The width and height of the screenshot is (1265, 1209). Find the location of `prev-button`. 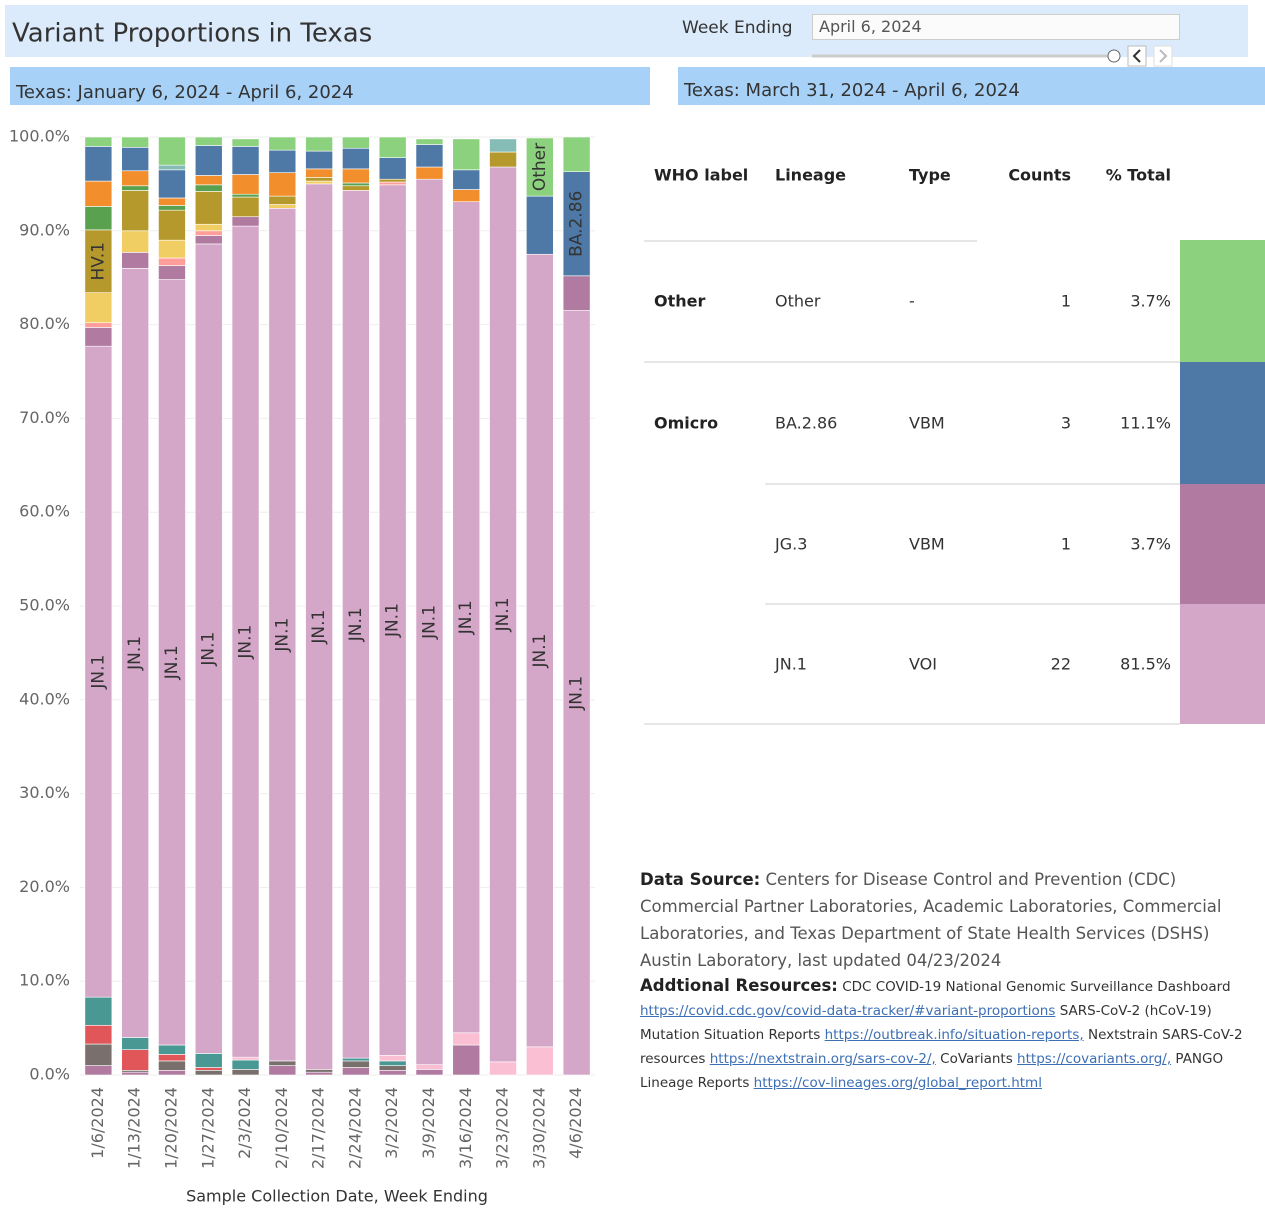

prev-button is located at coordinates (1137, 56).